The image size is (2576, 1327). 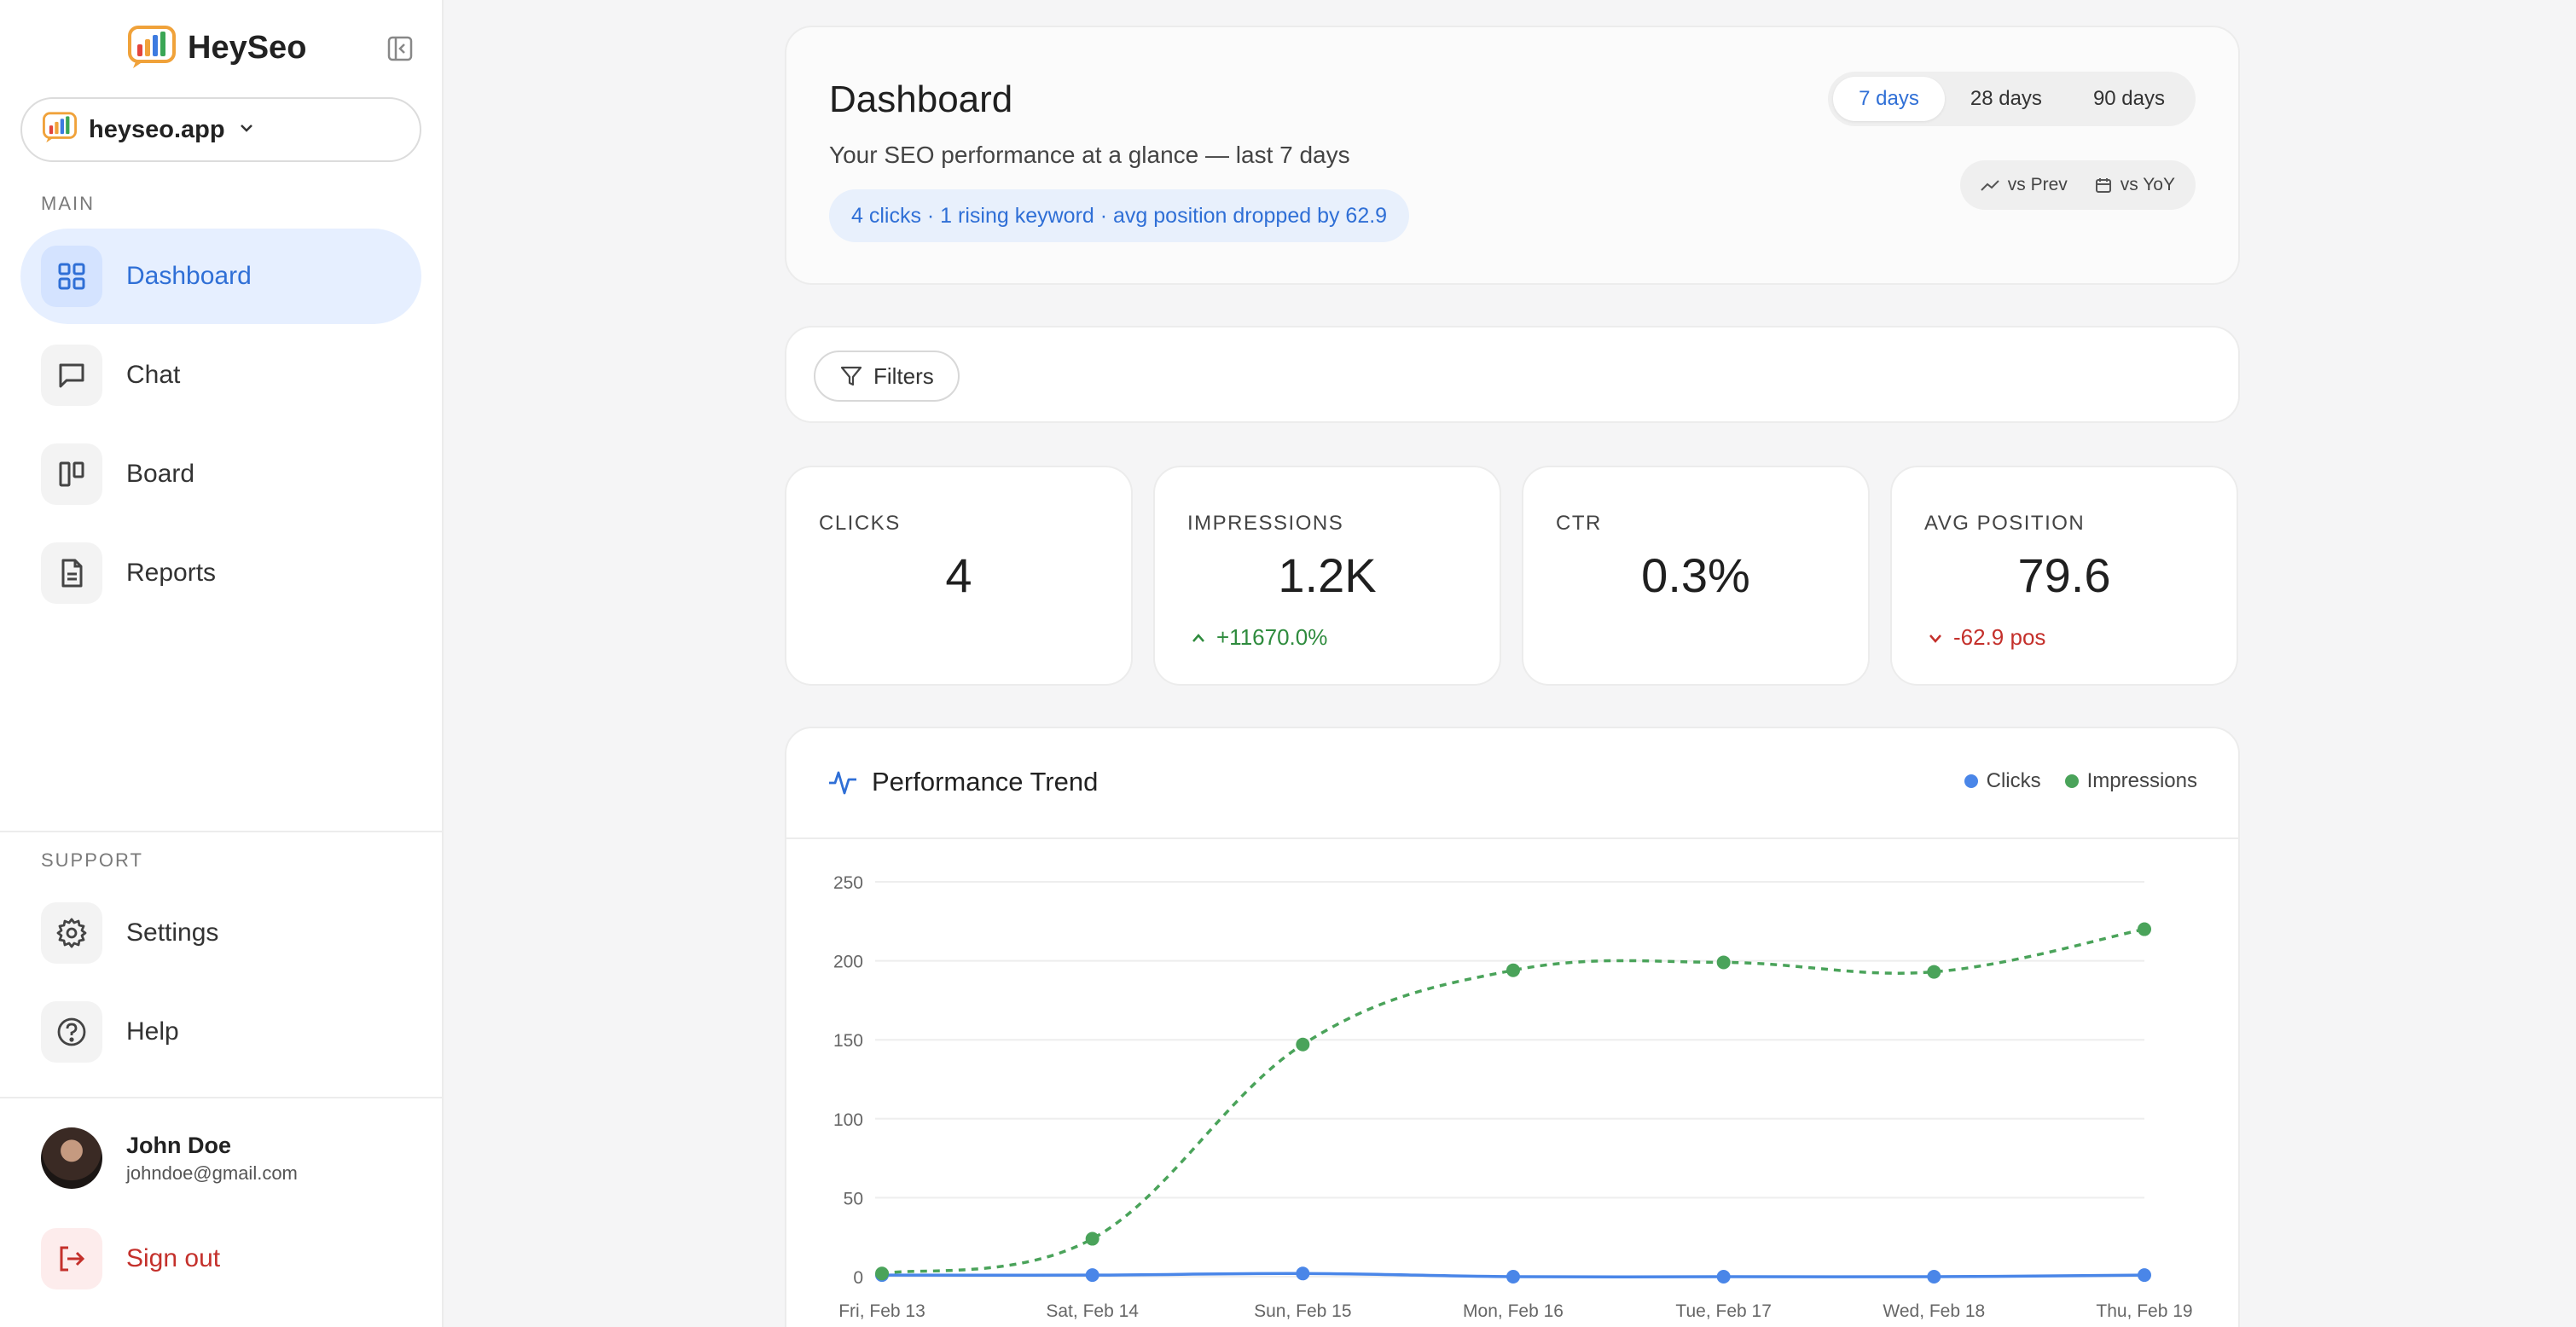 I want to click on brand: HeySeo, so click(x=217, y=48).